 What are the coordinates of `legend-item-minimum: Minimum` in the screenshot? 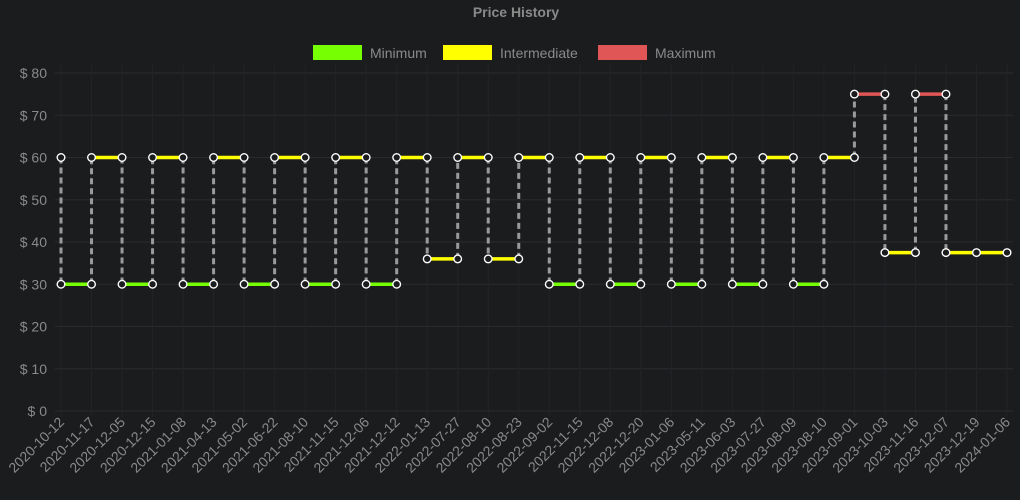 It's located at (370, 53).